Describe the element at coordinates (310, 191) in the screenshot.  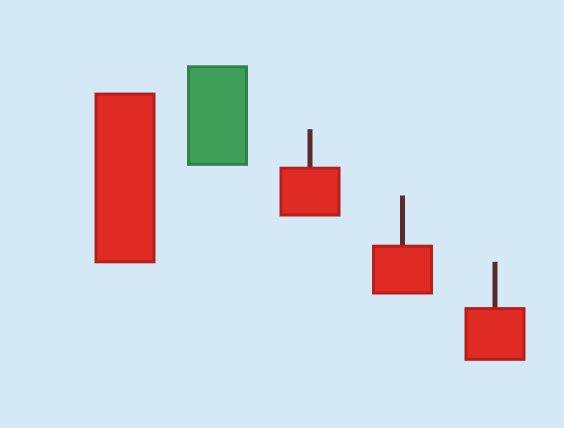
I see `candle-3-body` at that location.